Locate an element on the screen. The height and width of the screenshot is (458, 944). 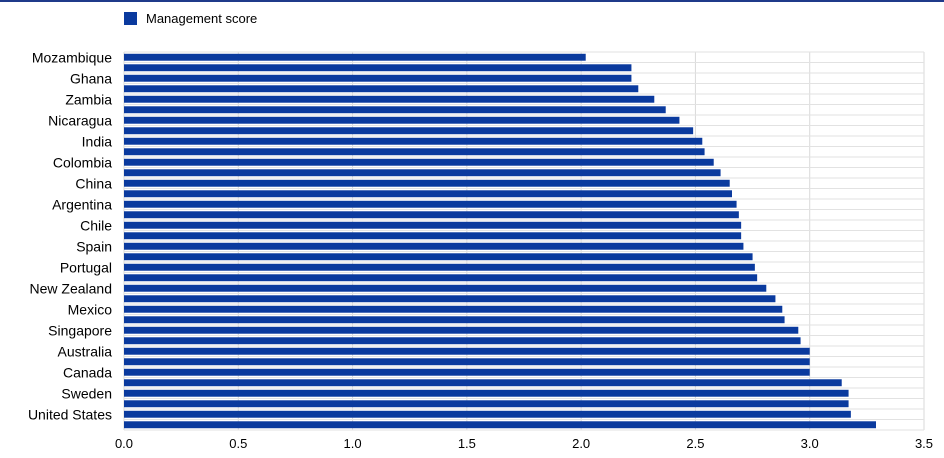
x-tick-label: 2.0 is located at coordinates (581, 443).